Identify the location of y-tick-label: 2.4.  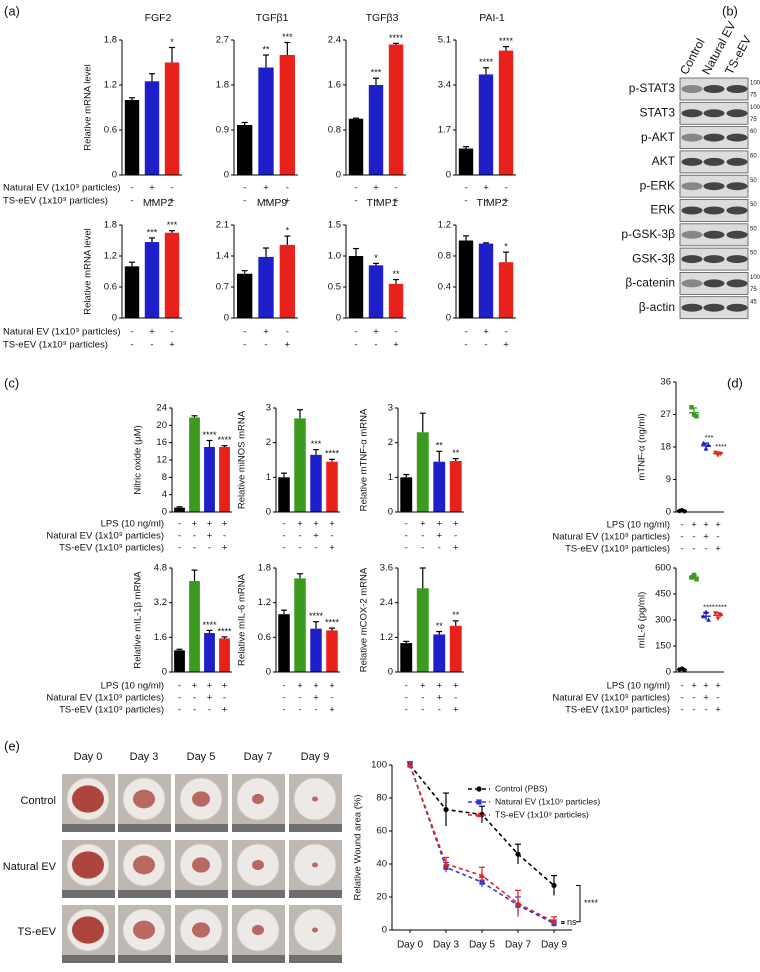
(386, 602).